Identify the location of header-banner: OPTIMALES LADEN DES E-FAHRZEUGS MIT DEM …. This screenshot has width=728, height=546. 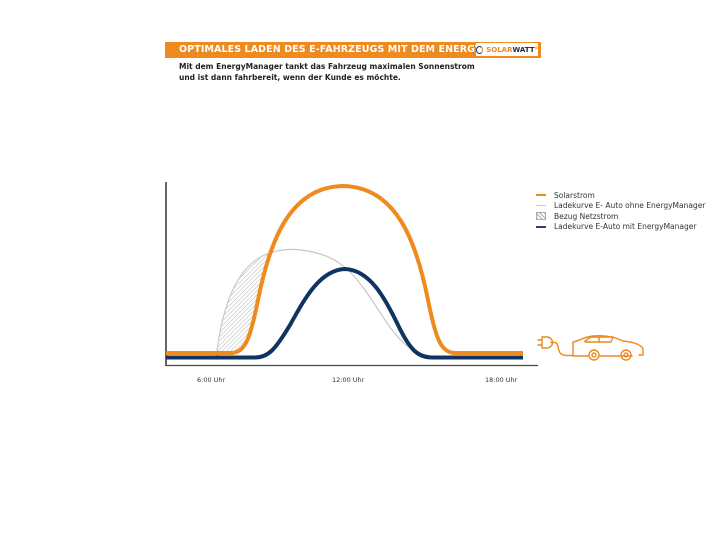
(353, 50).